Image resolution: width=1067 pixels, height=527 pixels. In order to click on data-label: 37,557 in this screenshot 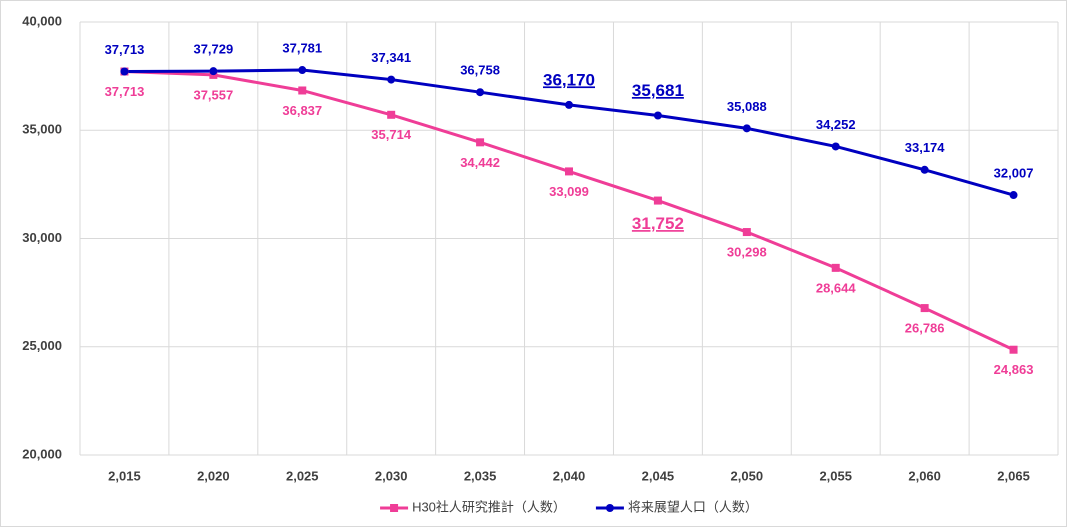, I will do `click(213, 94)`.